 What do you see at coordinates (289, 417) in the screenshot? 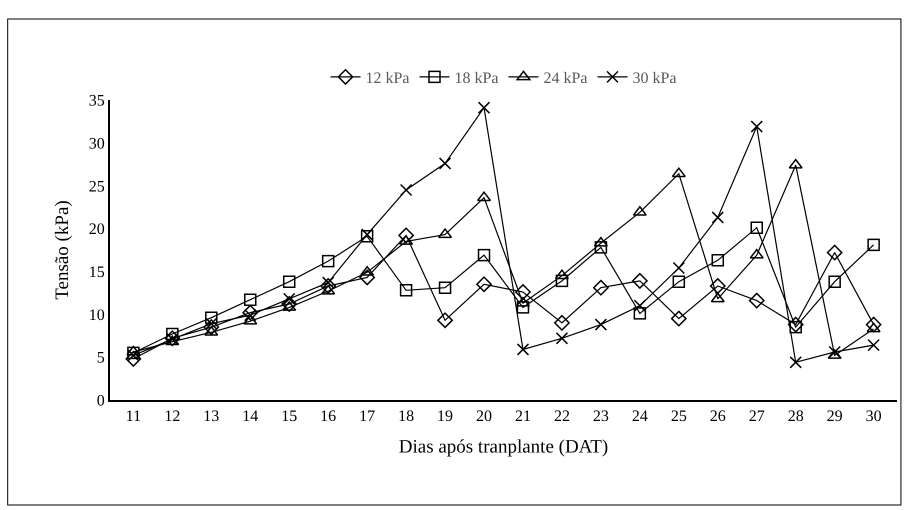
I see `x-tick-label: 15` at bounding box center [289, 417].